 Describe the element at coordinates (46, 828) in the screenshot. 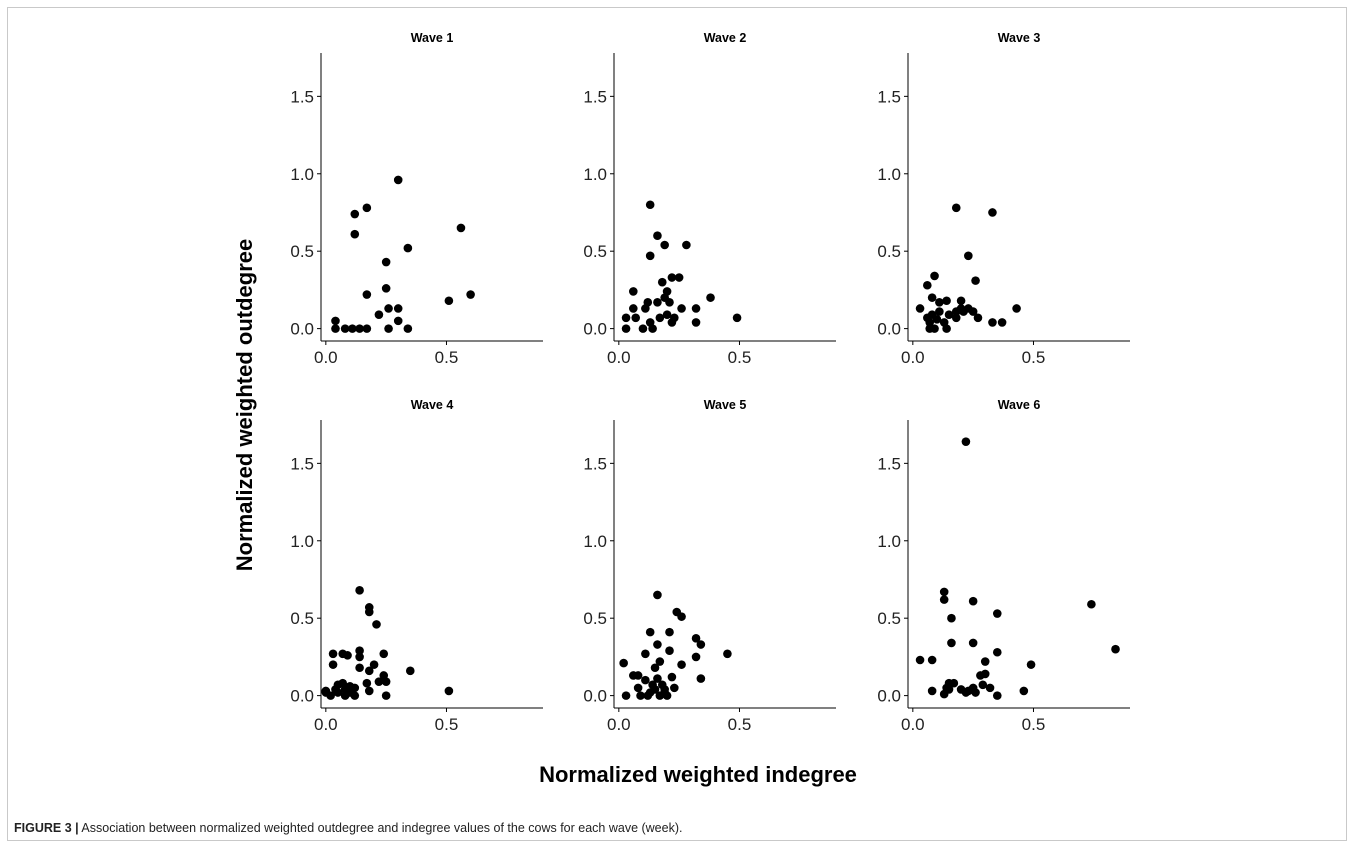

I see `caption-label: FIGURE 3 |` at that location.